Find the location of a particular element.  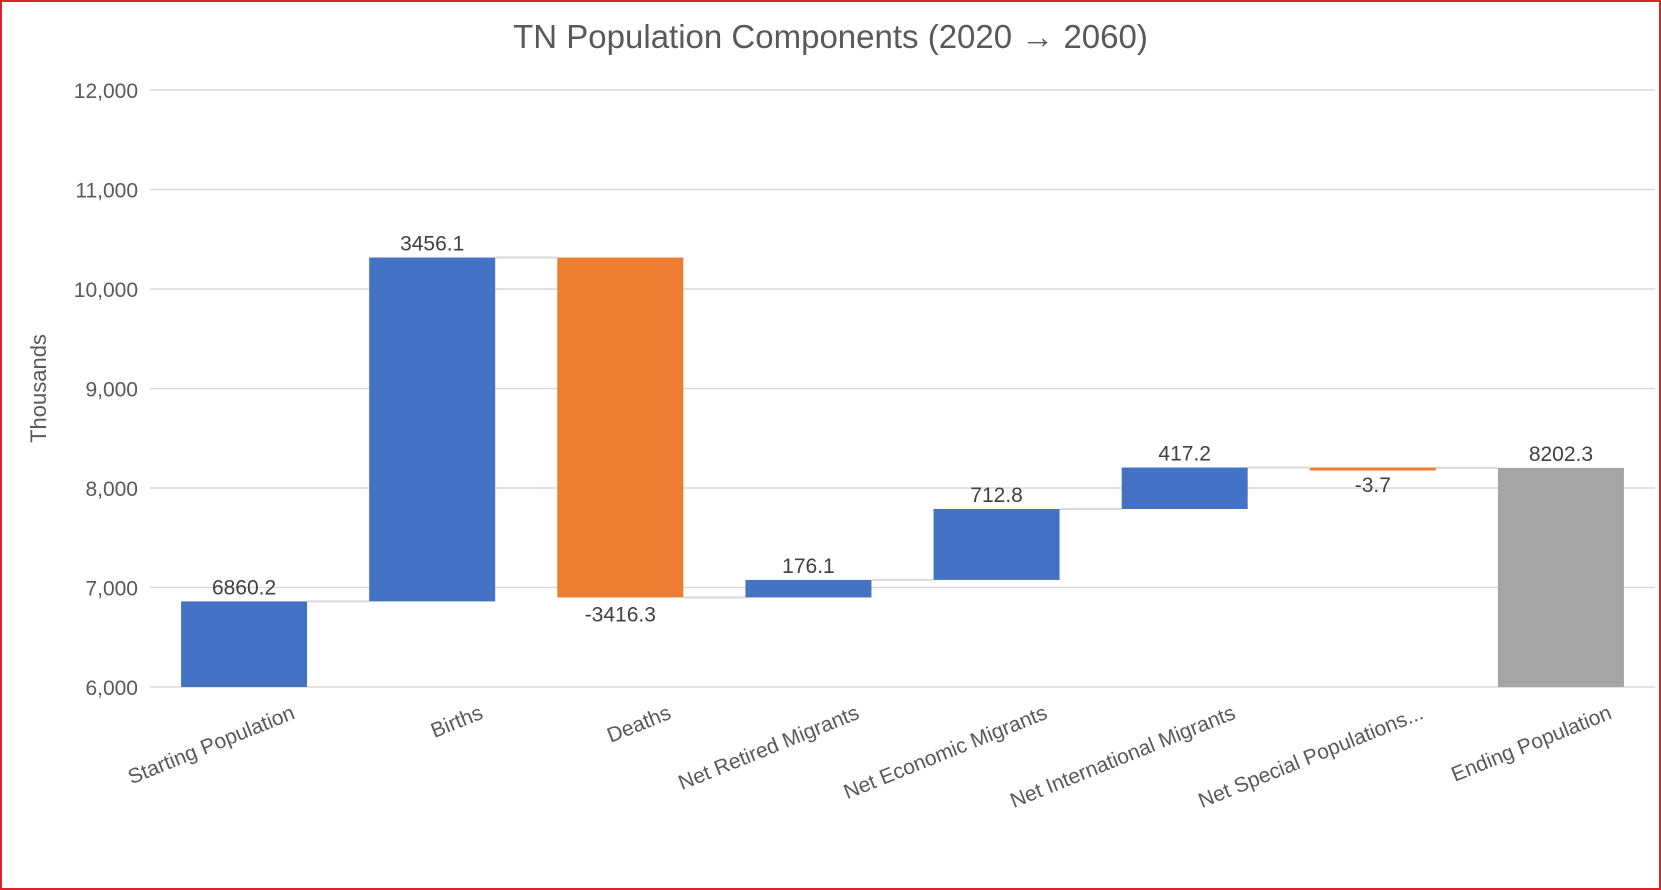

data-label: 712.8 is located at coordinates (996, 495).